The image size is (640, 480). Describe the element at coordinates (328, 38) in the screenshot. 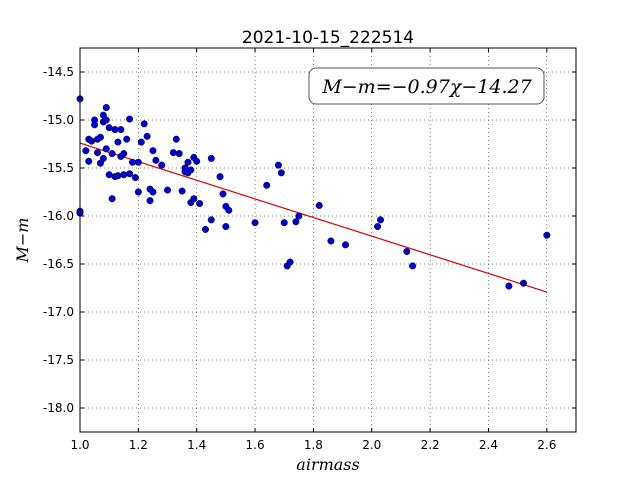

I see `chart-title: 2021-10-15_222514` at that location.